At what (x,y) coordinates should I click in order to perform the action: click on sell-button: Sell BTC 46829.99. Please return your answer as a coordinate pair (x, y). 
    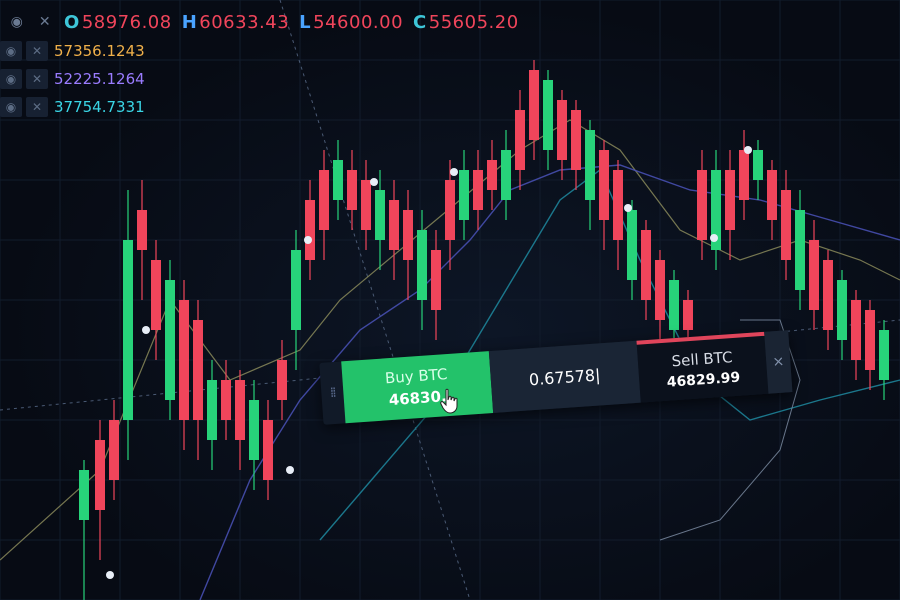
    Looking at the image, I should click on (702, 367).